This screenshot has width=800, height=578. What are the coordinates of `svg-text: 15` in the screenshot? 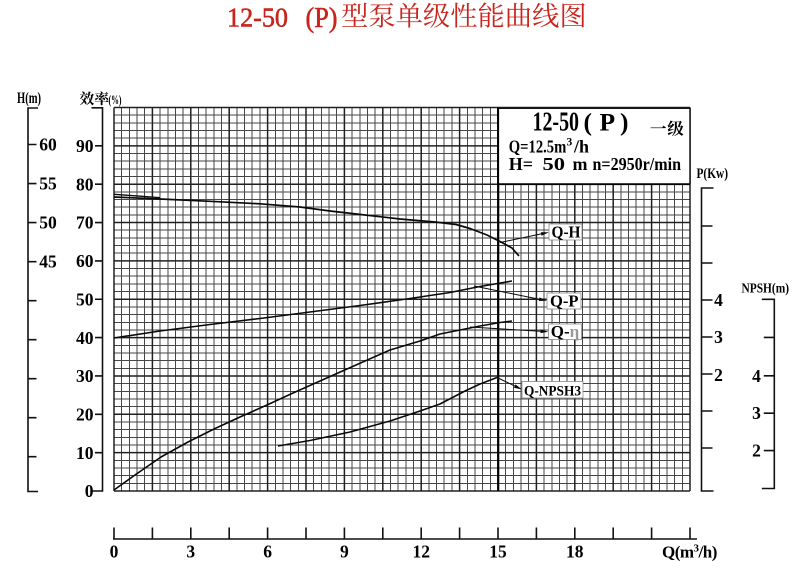 It's located at (498, 552).